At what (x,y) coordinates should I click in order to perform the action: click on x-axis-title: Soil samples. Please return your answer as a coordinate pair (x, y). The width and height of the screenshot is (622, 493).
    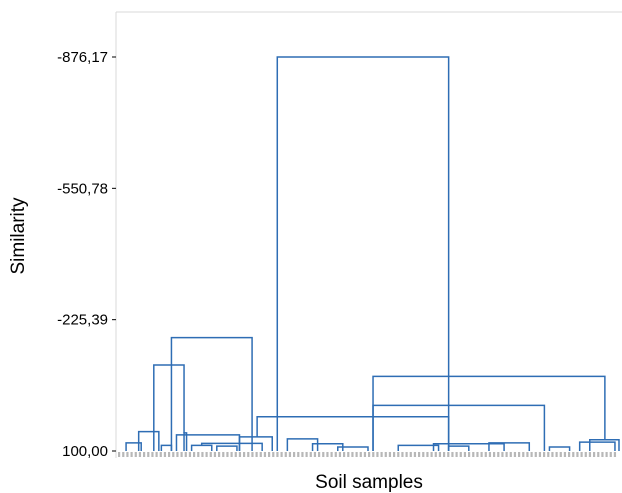
    Looking at the image, I should click on (369, 482).